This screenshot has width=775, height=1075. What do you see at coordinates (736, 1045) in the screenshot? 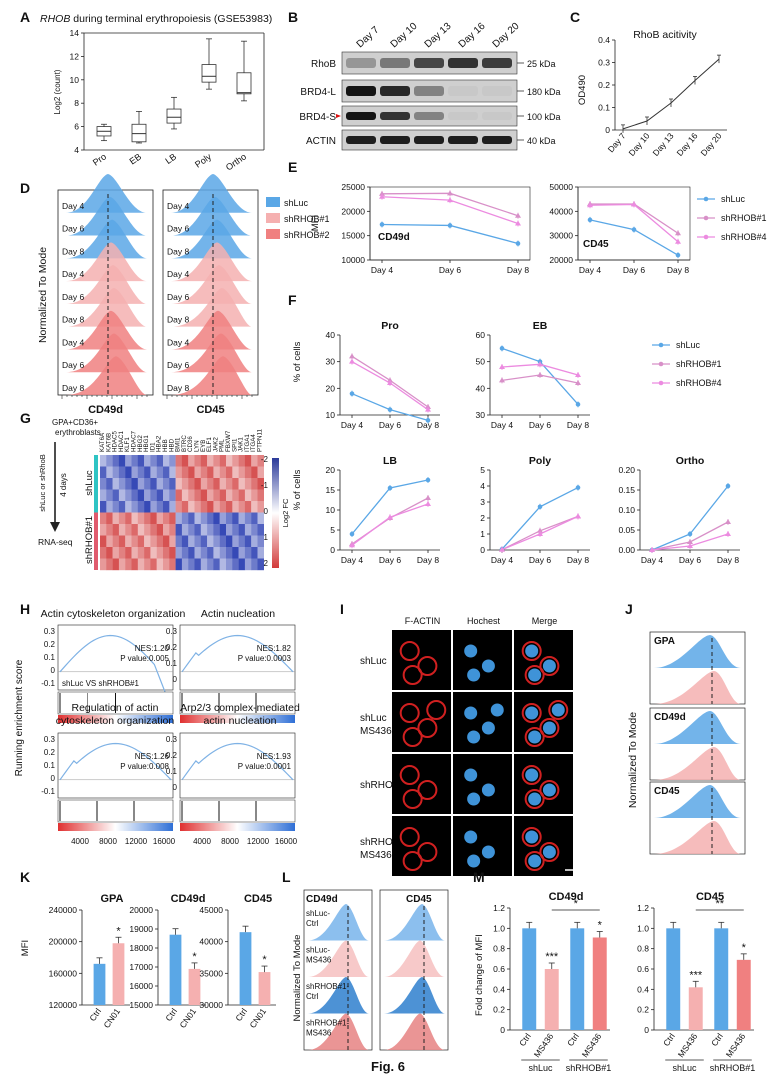
I see `panel-M-CD45-x-label: MS436` at bounding box center [736, 1045].